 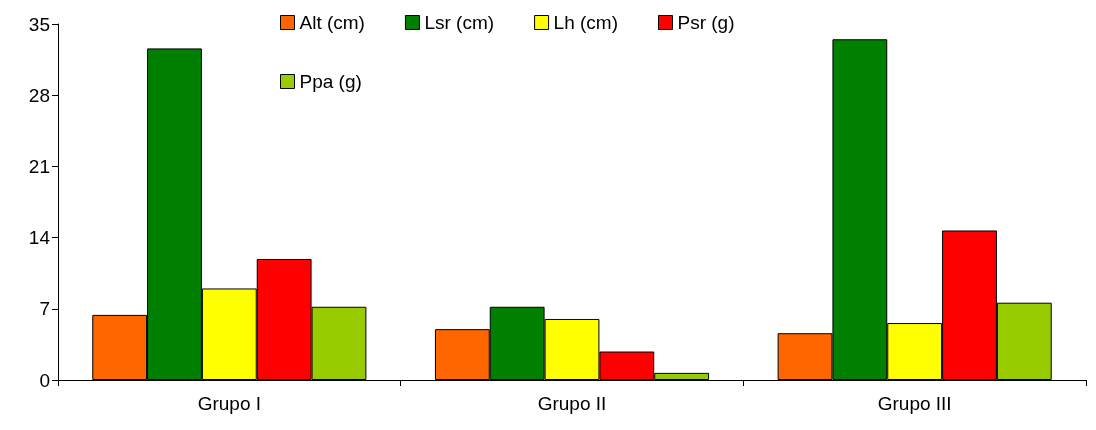 I want to click on legend-label: Alt (cm), so click(x=332, y=22).